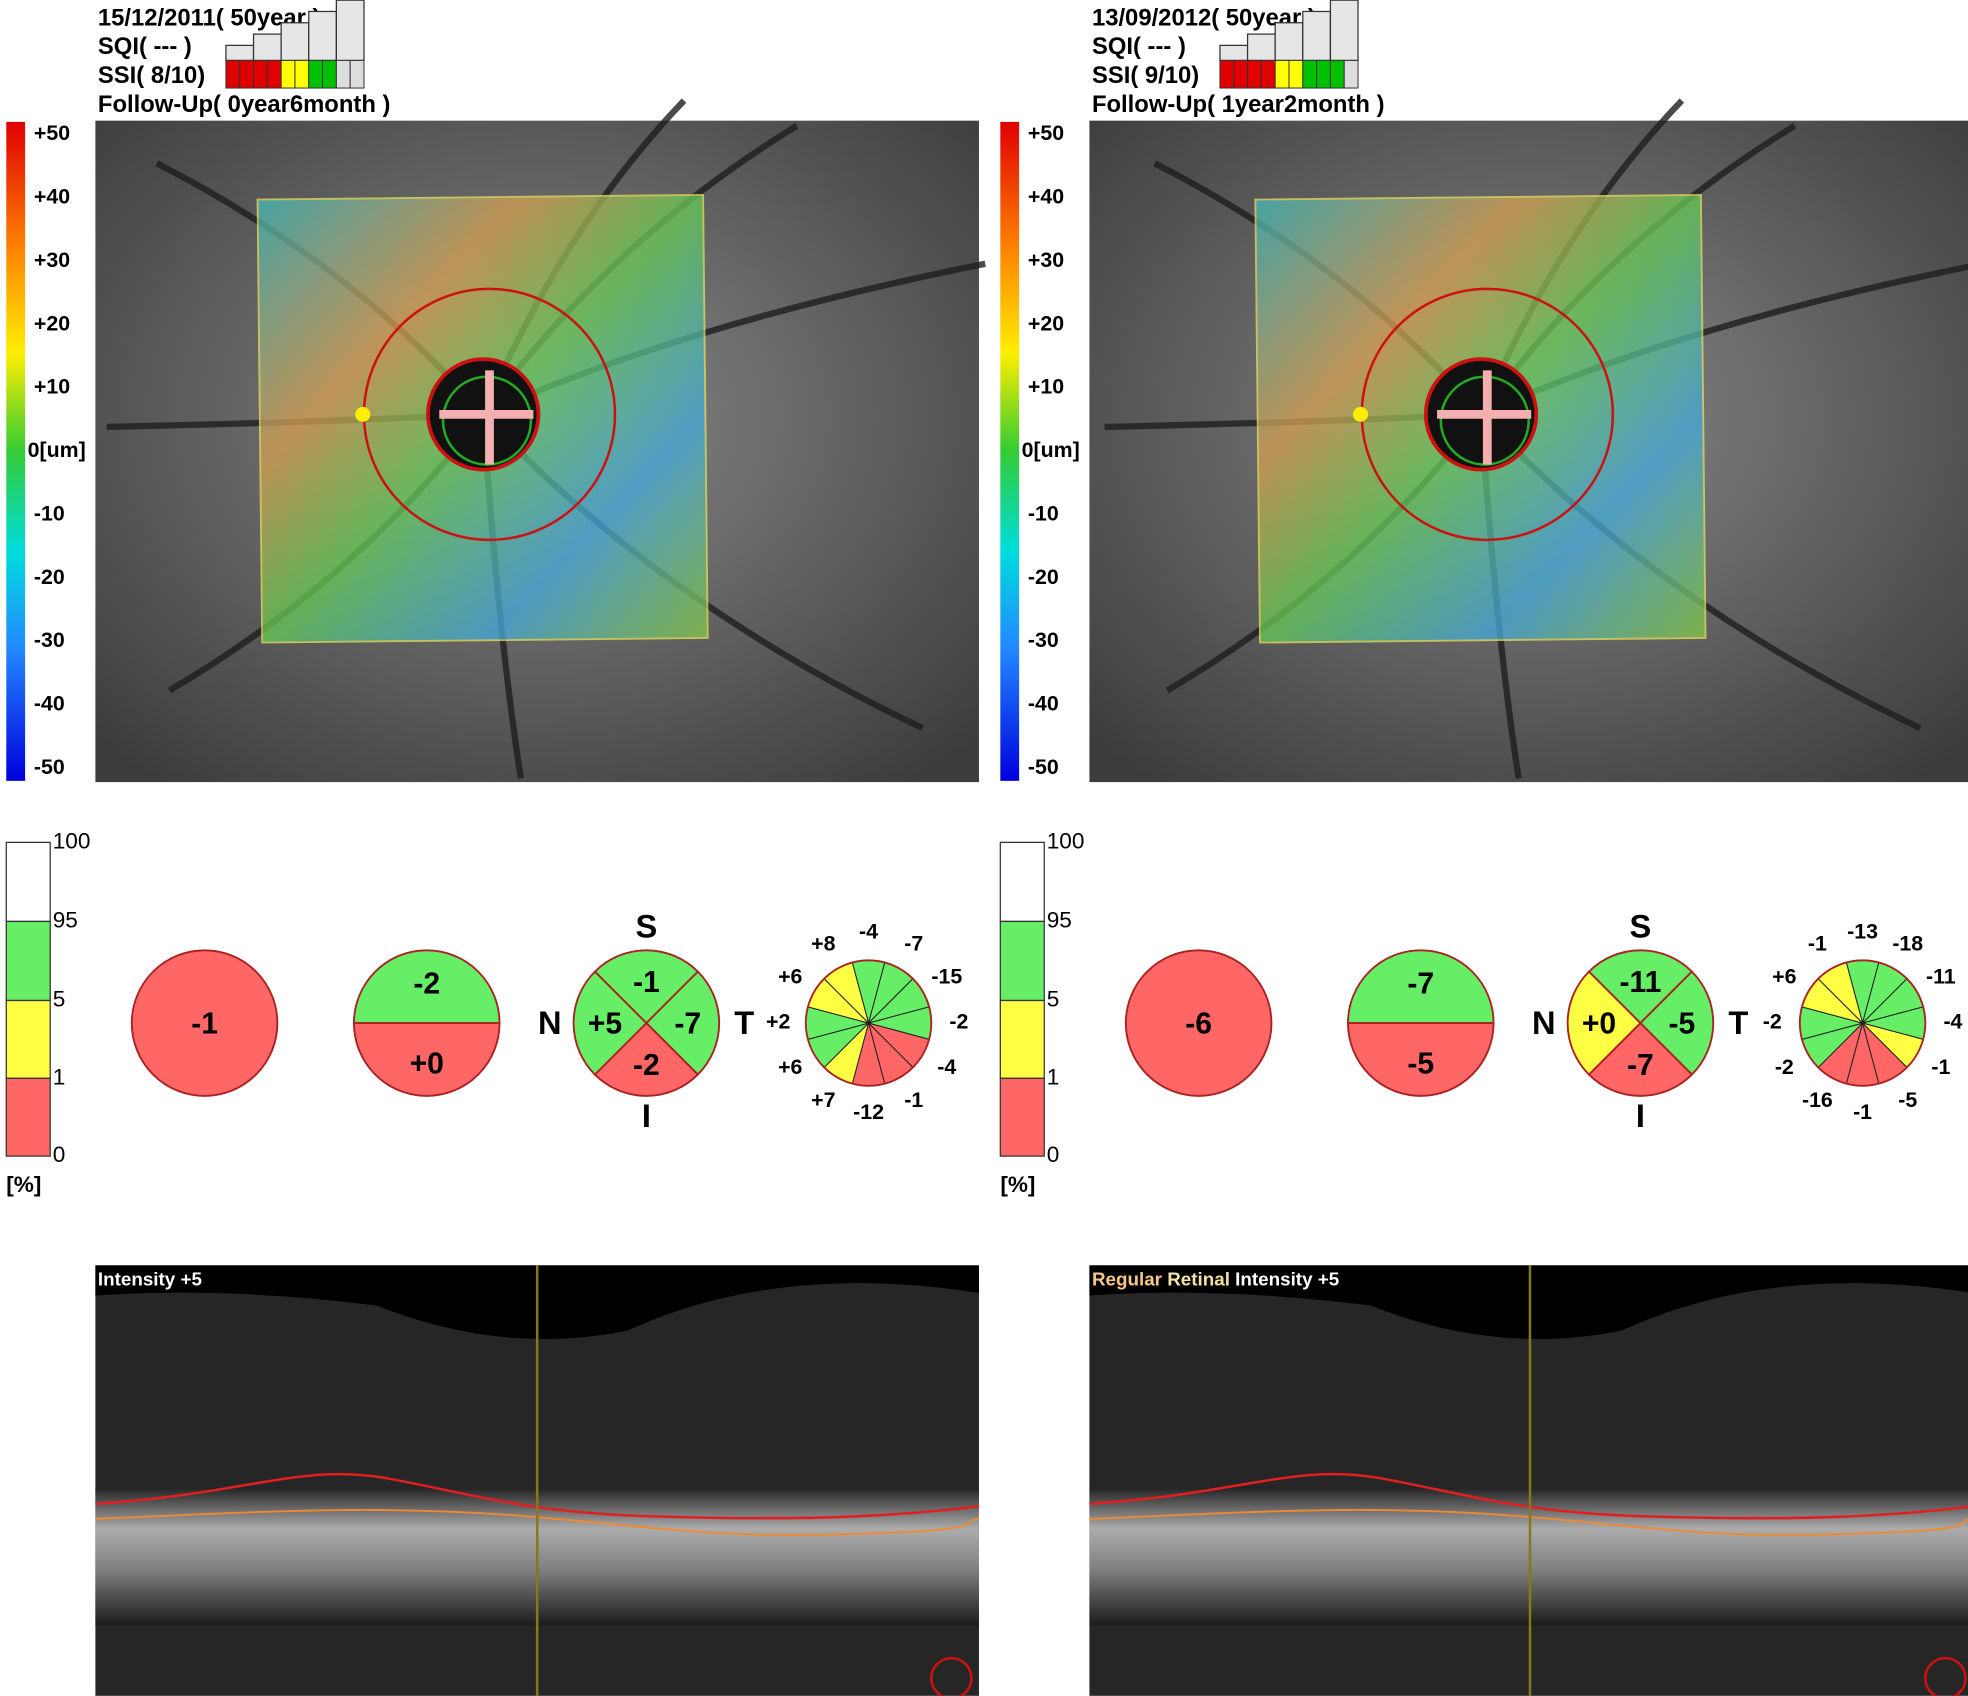 This screenshot has width=1968, height=1696. I want to click on thickness-scale-label: 0[um], so click(57, 450).